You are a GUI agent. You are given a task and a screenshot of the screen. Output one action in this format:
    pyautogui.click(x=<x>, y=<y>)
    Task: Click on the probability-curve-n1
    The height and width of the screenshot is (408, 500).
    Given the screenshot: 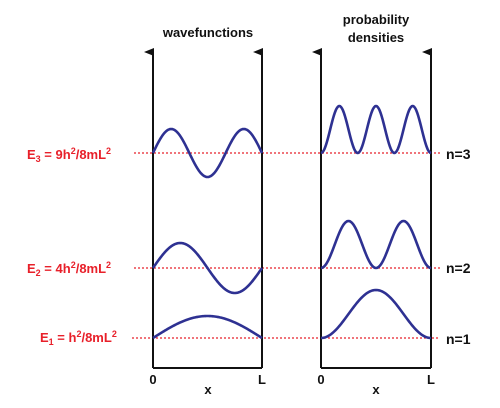 What is the action you would take?
    pyautogui.click(x=376, y=314)
    